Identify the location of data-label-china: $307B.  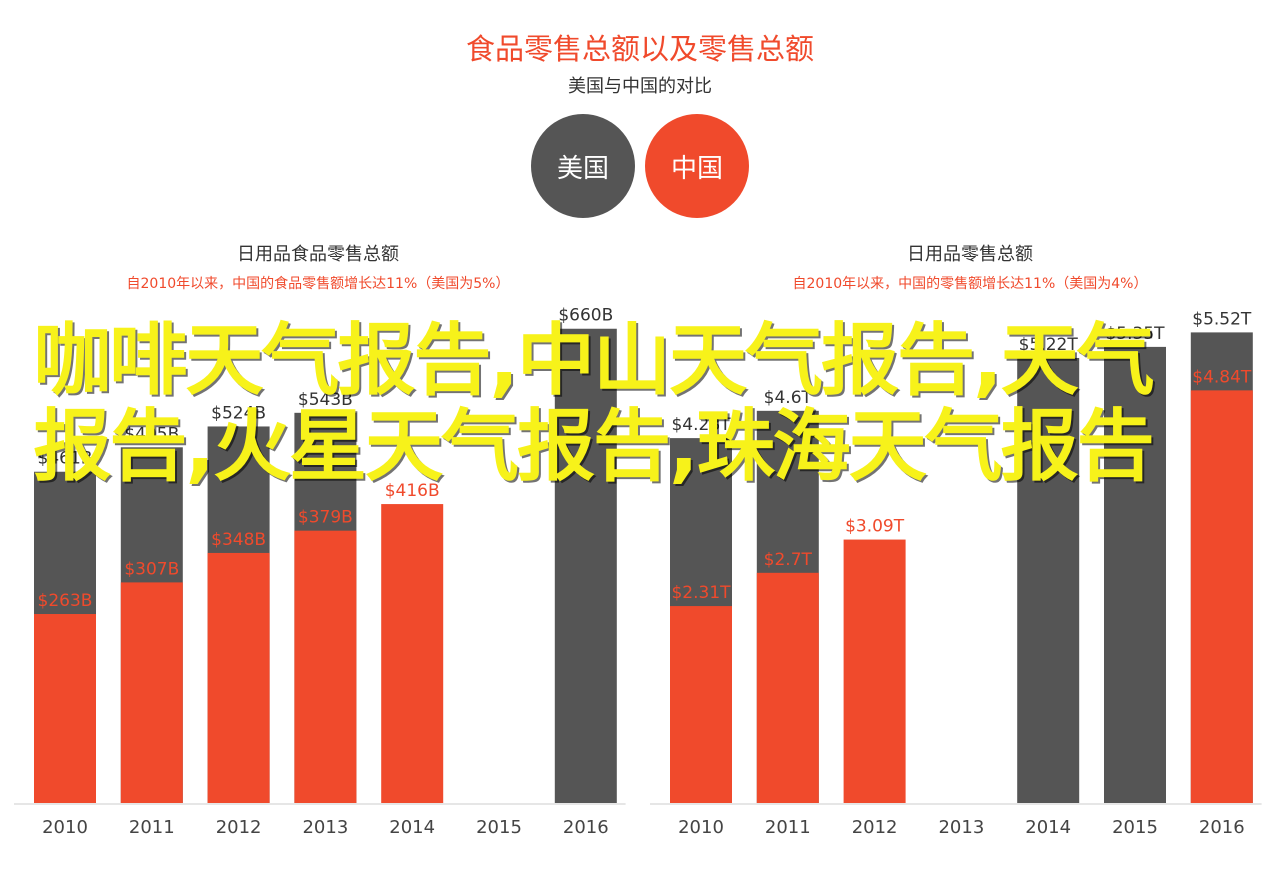
(151, 569).